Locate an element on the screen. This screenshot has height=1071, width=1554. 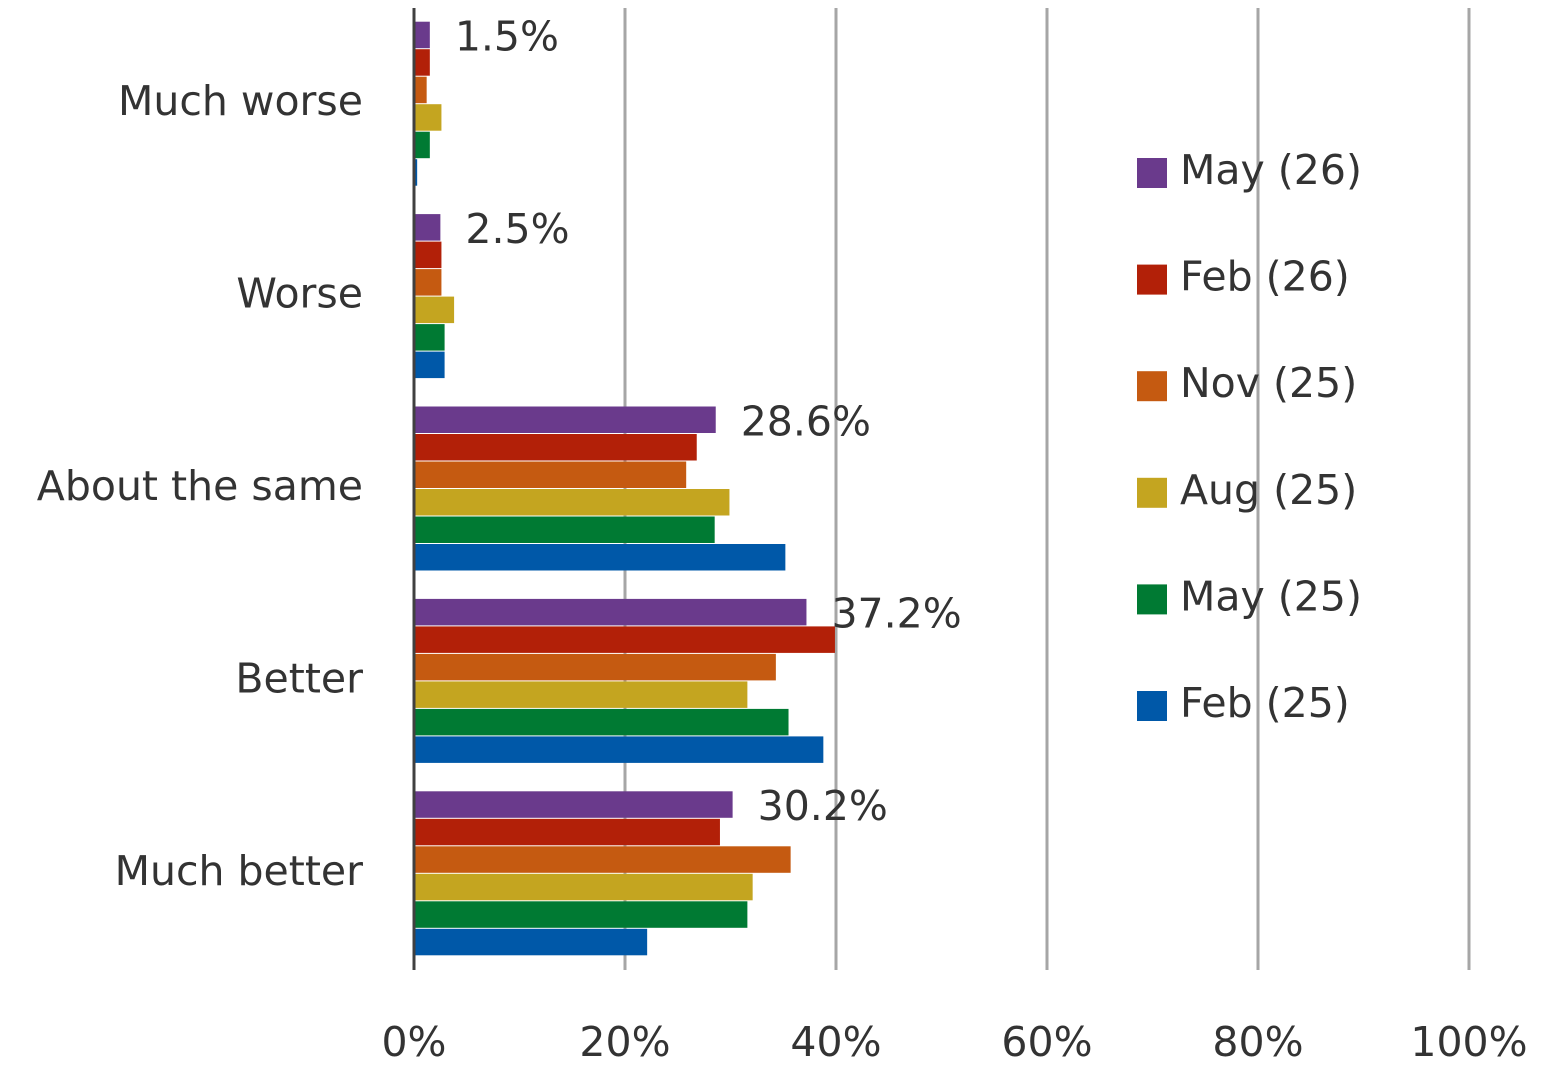
x-tick-label: 20% is located at coordinates (624, 1042).